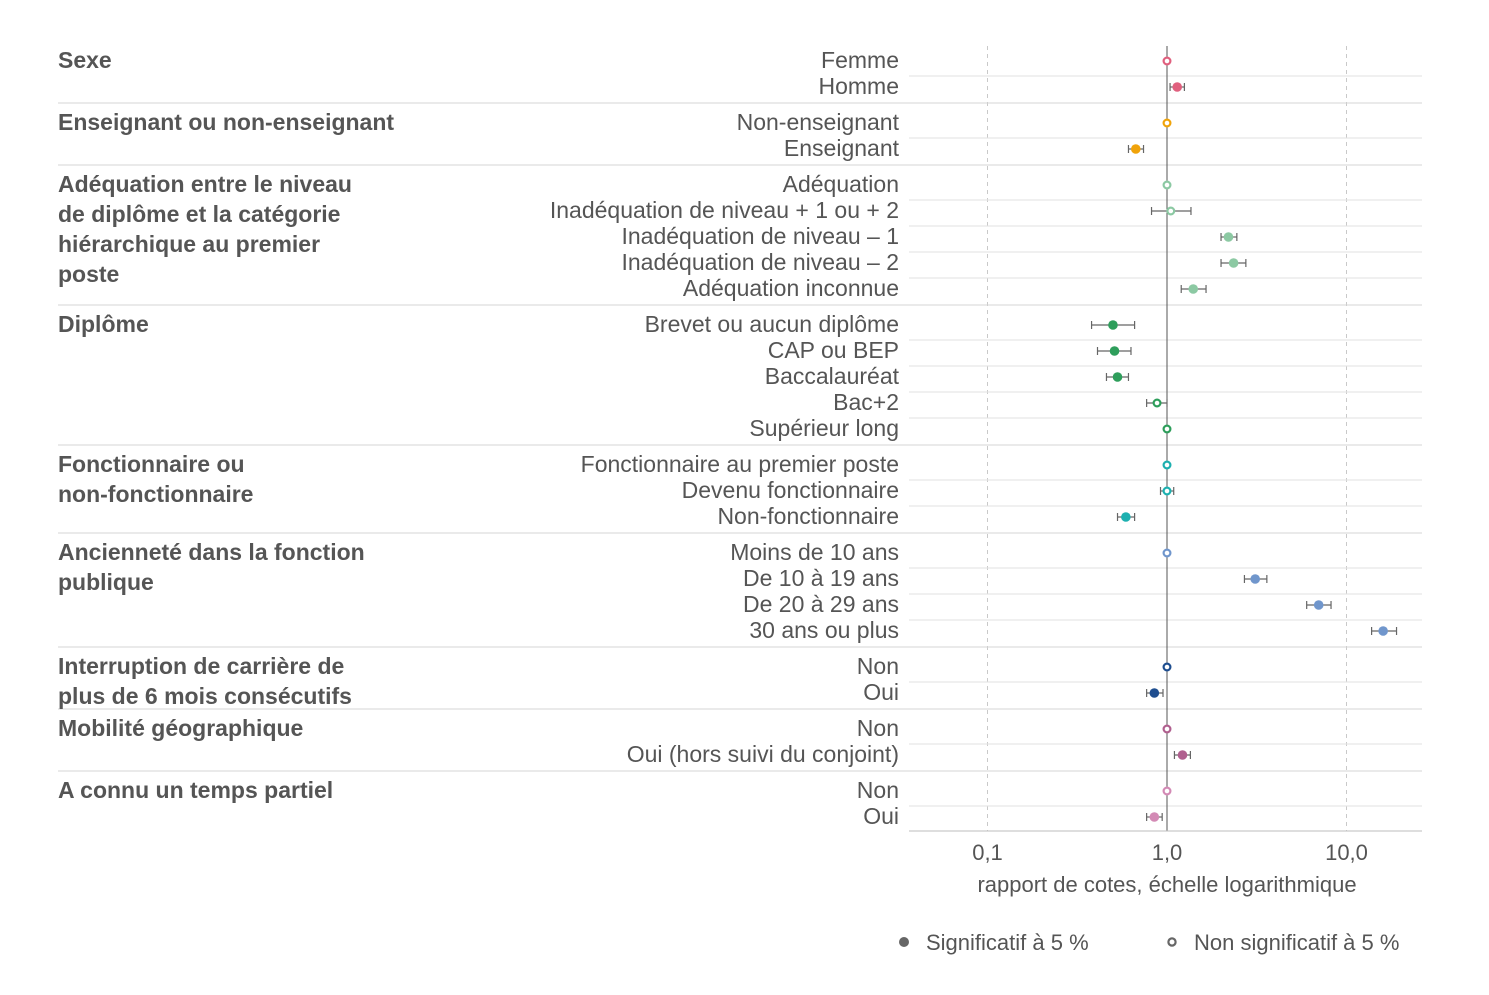 The height and width of the screenshot is (995, 1489). What do you see at coordinates (1346, 852) in the screenshot?
I see `x-tick-label: 10,0` at bounding box center [1346, 852].